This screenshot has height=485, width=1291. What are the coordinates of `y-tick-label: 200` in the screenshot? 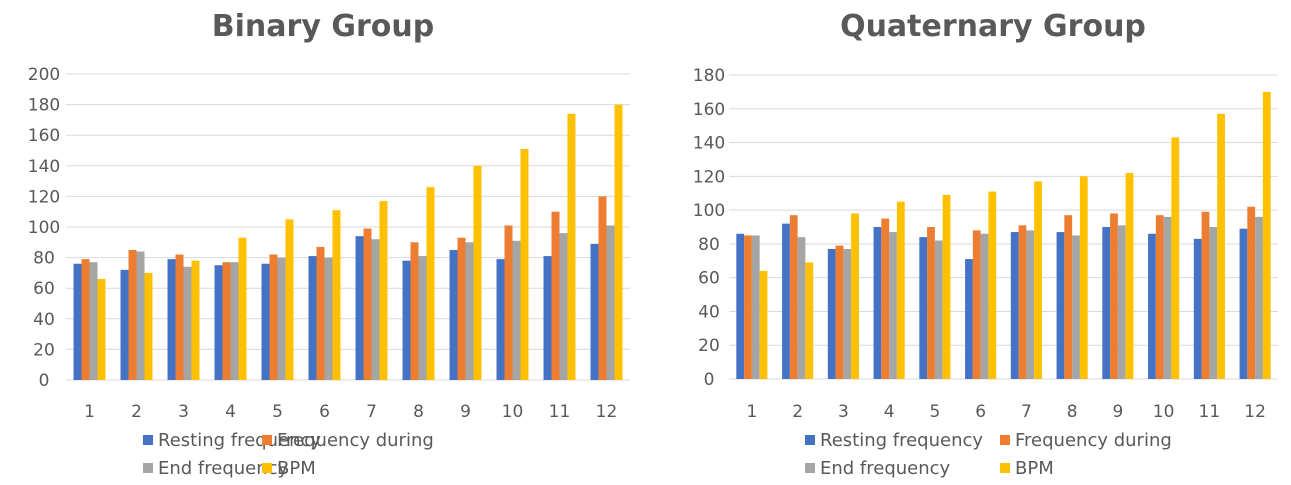 It's located at (44, 75).